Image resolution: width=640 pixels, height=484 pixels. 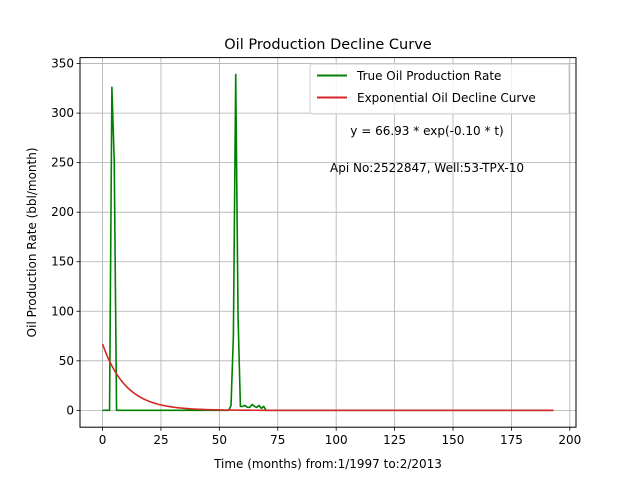 I want to click on y-axis-ticks: 0 50 100 150 200 250 300 350, so click(x=65, y=237).